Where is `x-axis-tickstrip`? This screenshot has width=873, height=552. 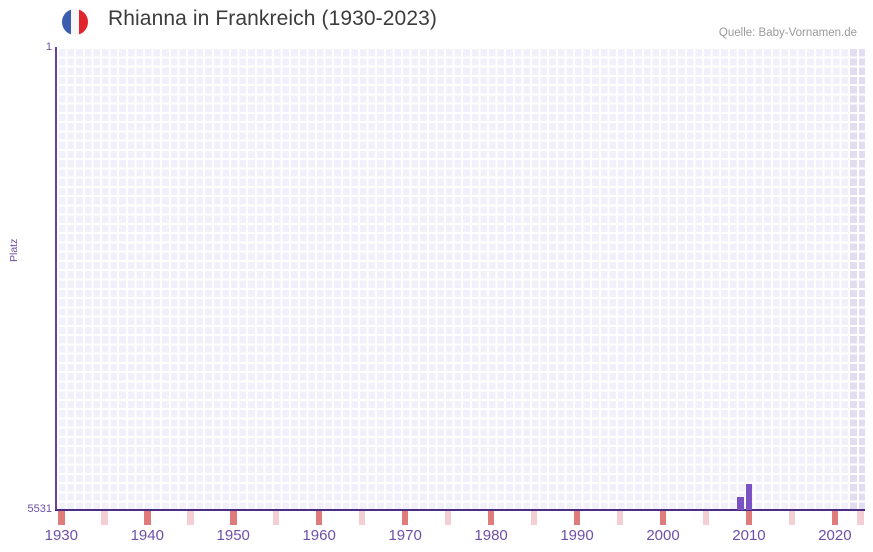 x-axis-tickstrip is located at coordinates (461, 518).